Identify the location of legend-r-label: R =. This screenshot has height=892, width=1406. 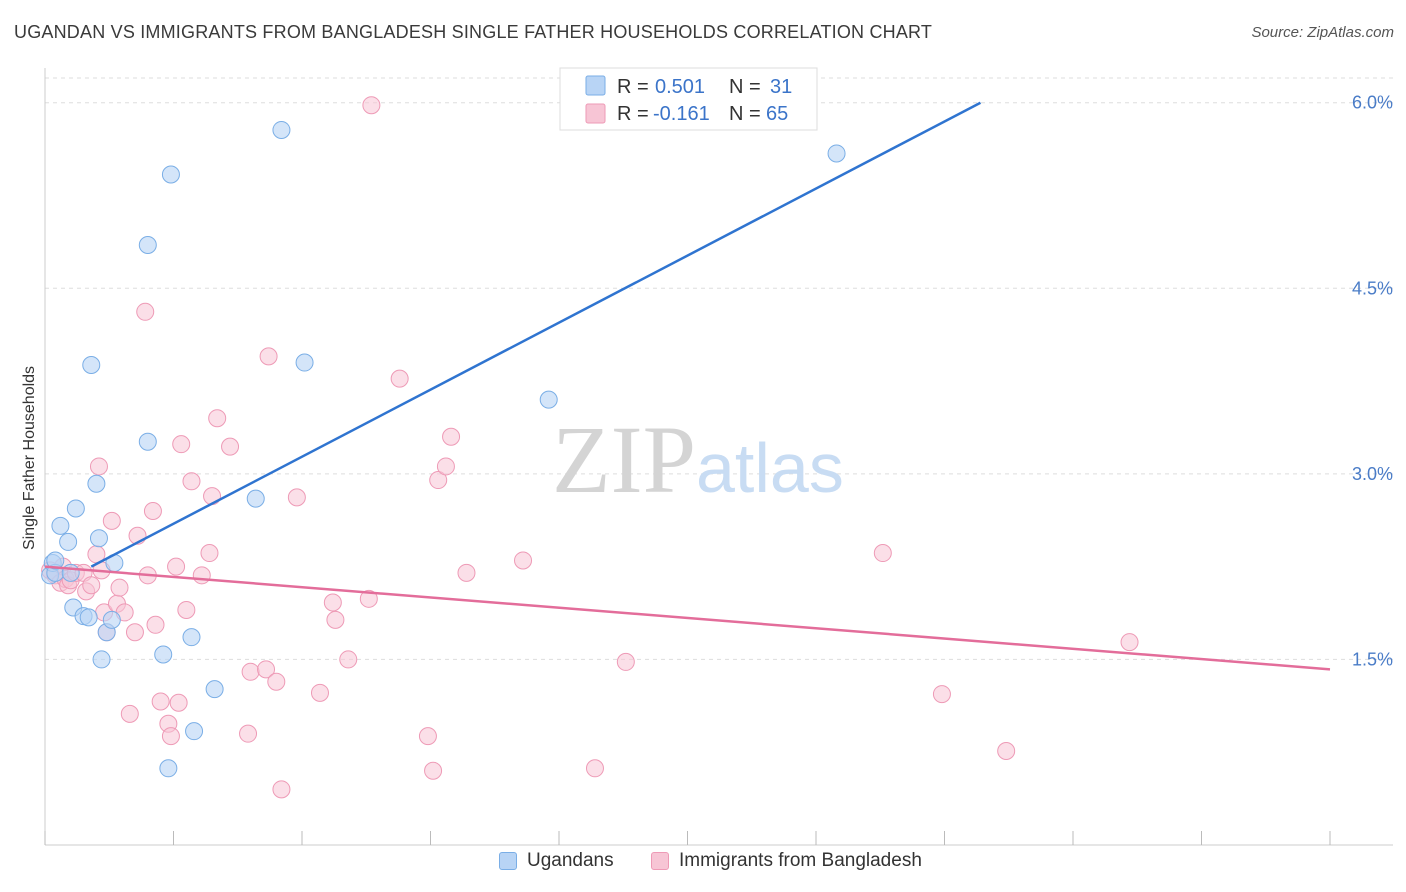
(633, 114).